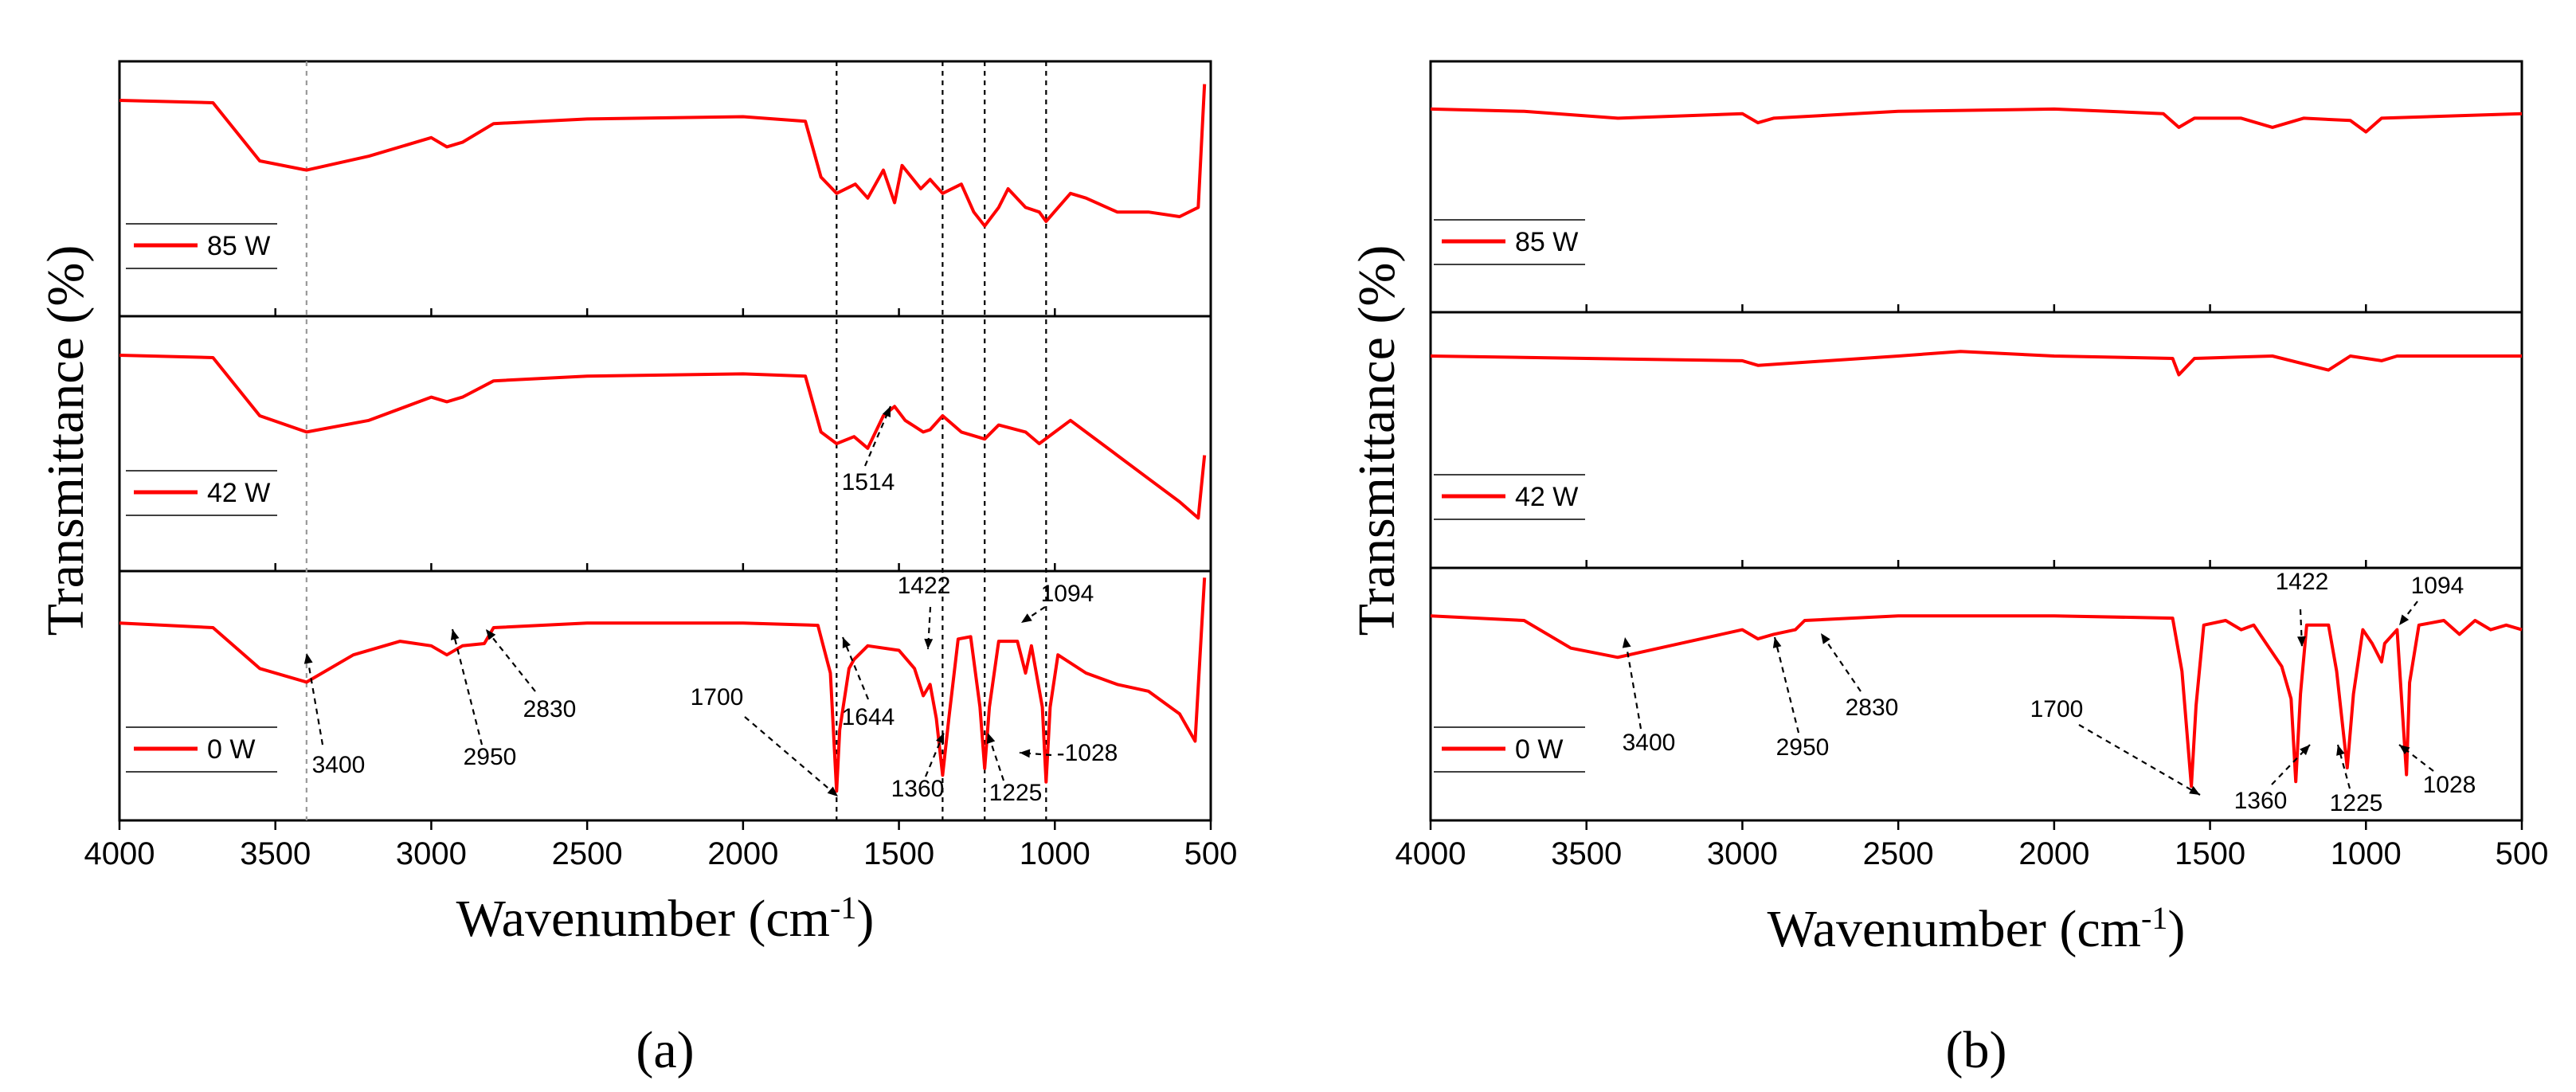 The width and height of the screenshot is (2576, 1092). Describe the element at coordinates (201, 493) in the screenshot. I see `panel-a-legend-42w: 42 W` at that location.